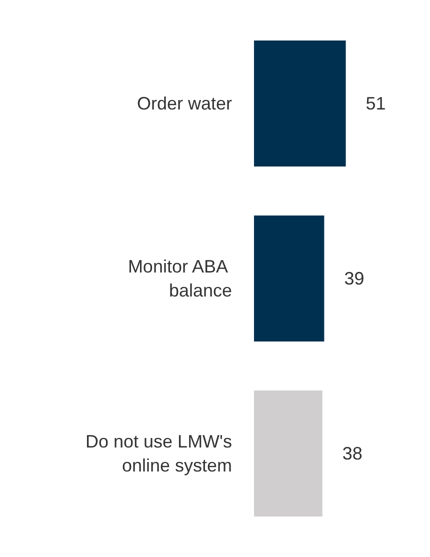  I want to click on y-tick-label: Do not use LMW's online system, so click(159, 454).